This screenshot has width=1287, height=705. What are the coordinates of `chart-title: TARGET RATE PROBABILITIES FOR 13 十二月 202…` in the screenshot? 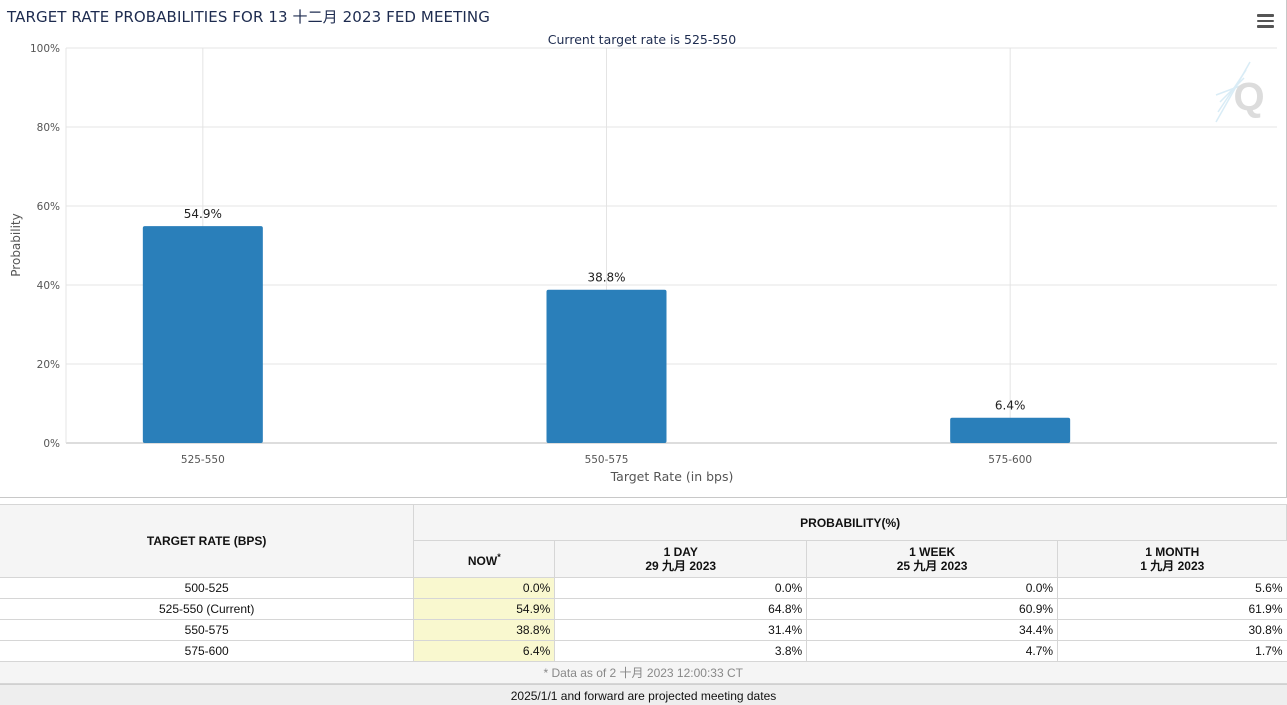 It's located at (248, 17).